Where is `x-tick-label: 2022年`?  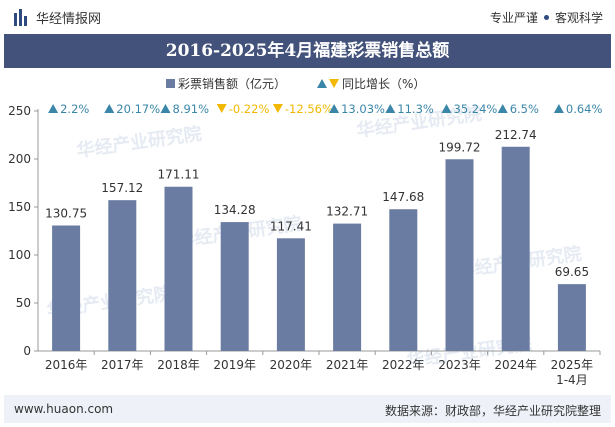
x-tick-label: 2022年 is located at coordinates (403, 365).